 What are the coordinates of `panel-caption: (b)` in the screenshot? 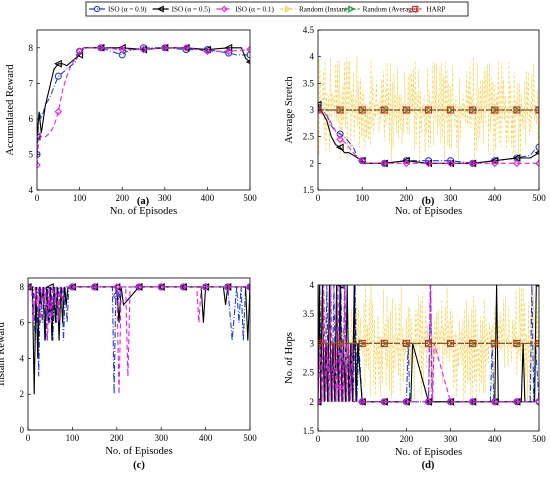 It's located at (428, 201).